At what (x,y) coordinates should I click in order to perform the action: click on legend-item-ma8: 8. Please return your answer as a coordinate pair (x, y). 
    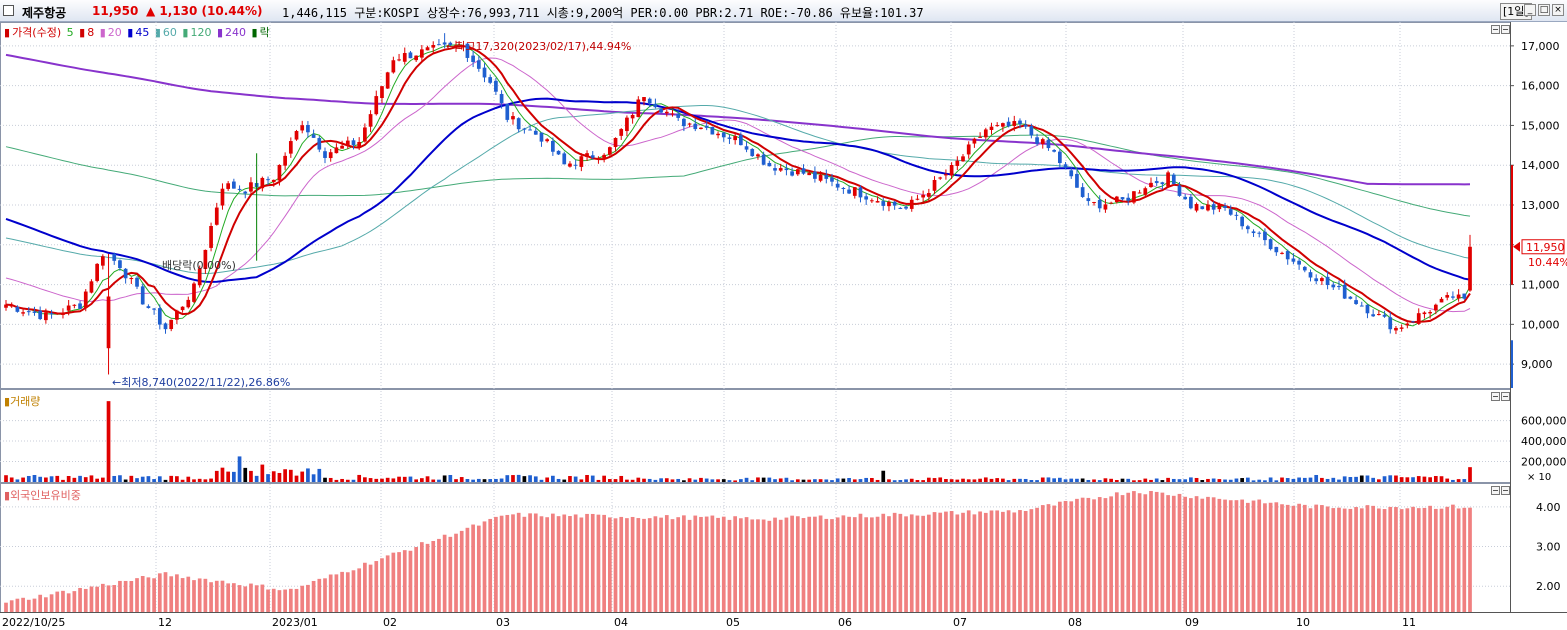
    Looking at the image, I should click on (91, 32).